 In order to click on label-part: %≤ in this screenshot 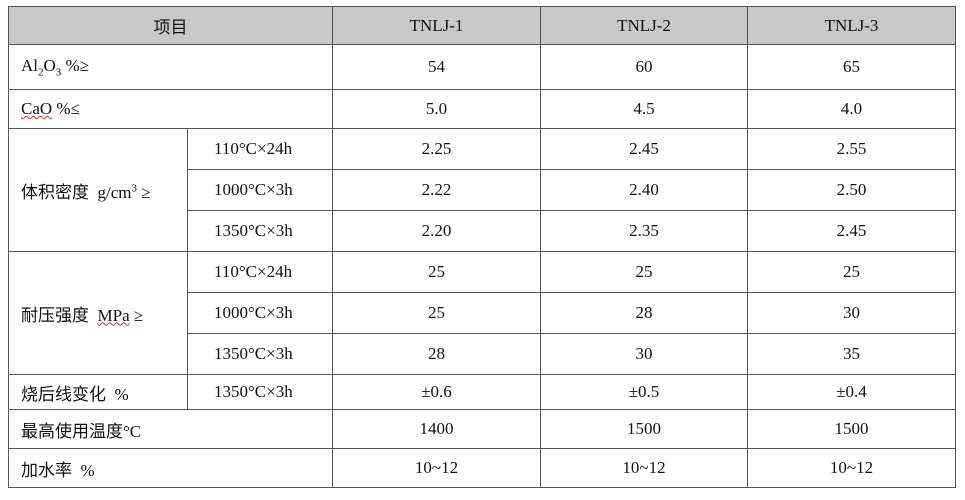, I will do `click(66, 108)`.